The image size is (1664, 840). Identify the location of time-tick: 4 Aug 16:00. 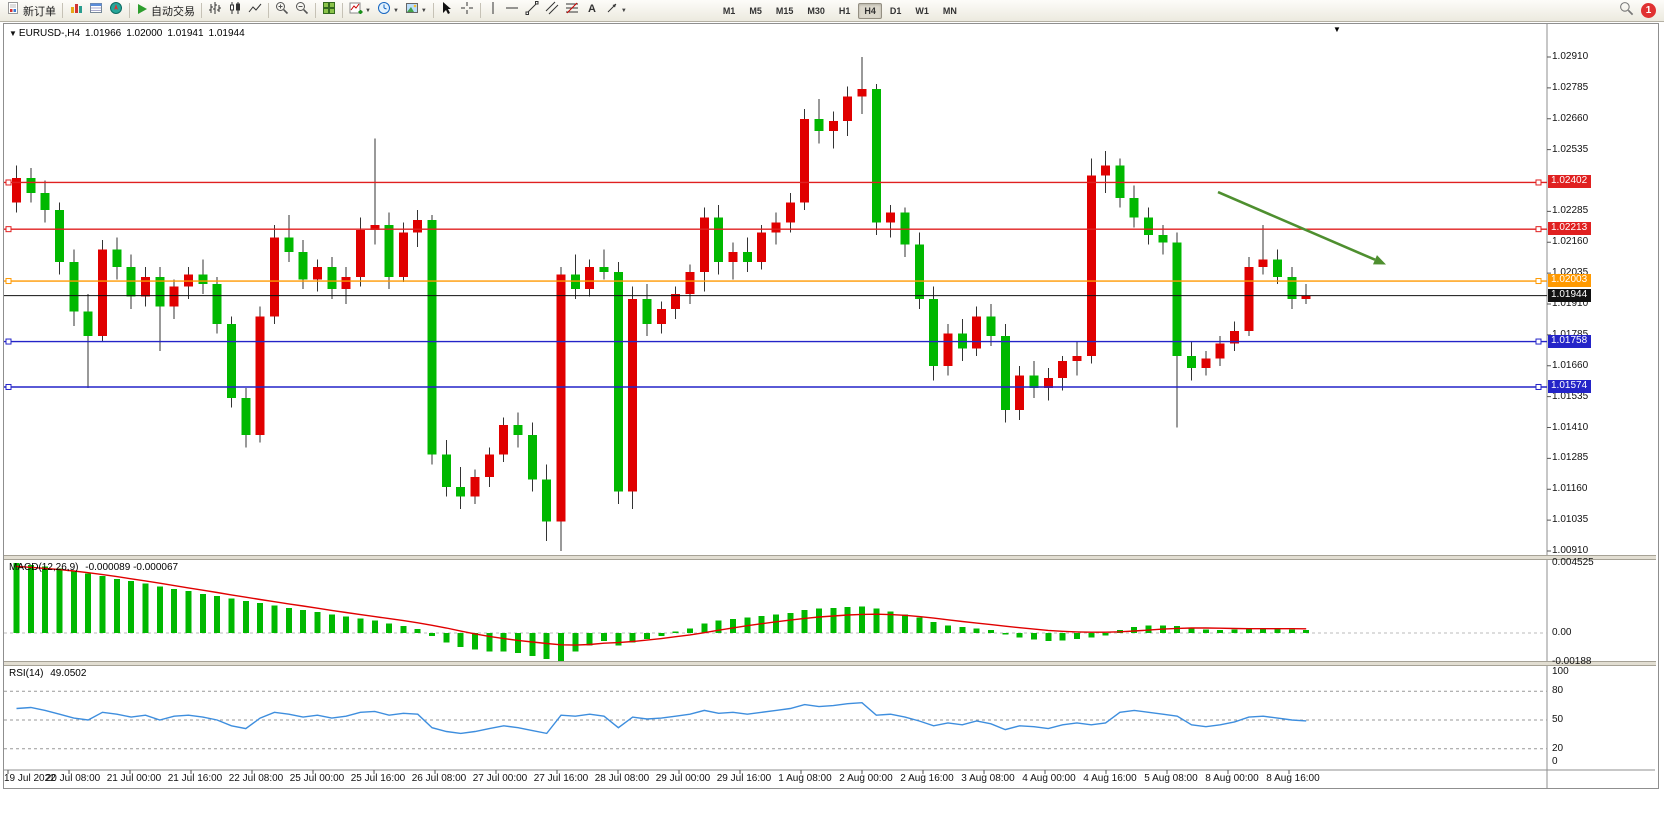
(1110, 778).